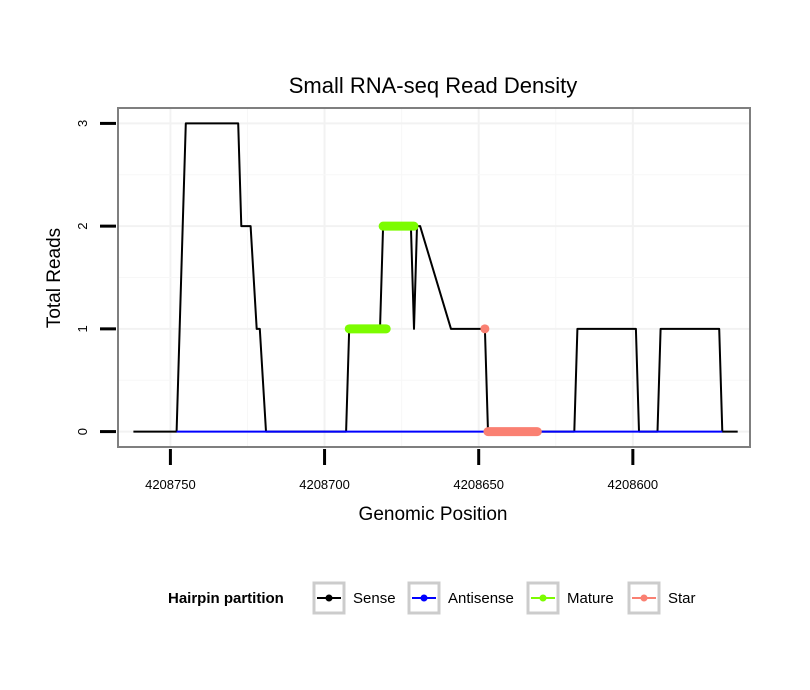  Describe the element at coordinates (54, 278) in the screenshot. I see `y-axis-label: Total Reads` at that location.